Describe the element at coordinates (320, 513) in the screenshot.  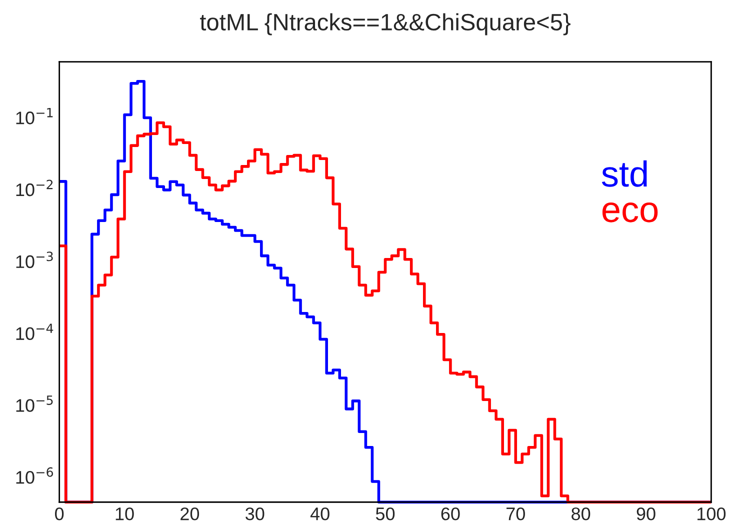
I see `x-tick-label: 40` at that location.